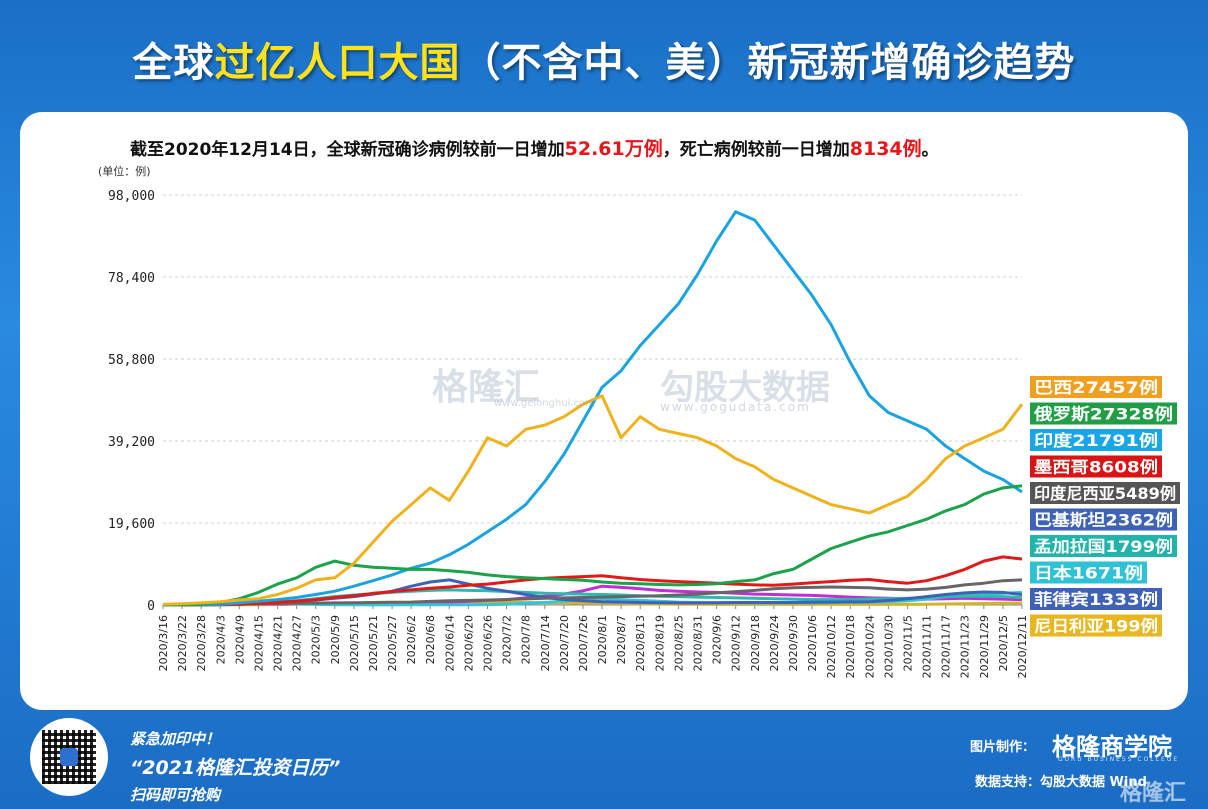 The width and height of the screenshot is (1208, 809). Describe the element at coordinates (602, 639) in the screenshot. I see `x-tick-label: 2020/8/1` at that location.